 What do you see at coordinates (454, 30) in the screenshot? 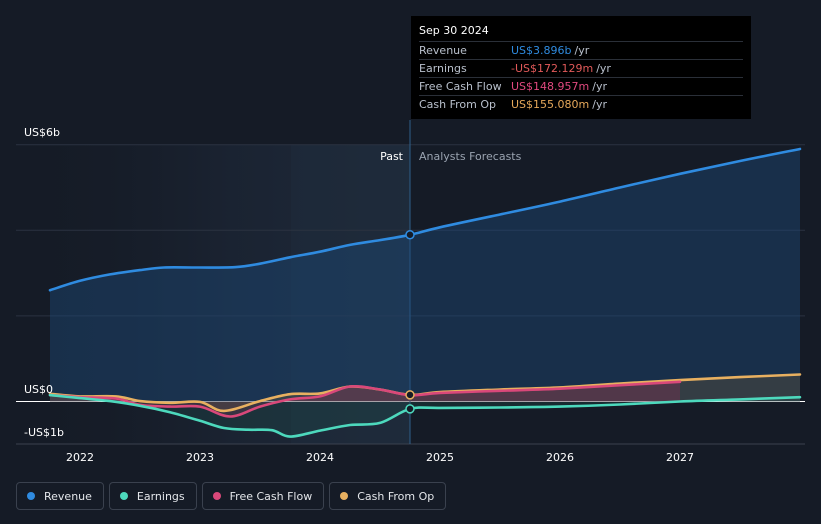
I see `tooltip-date: Sep 30 2024` at bounding box center [454, 30].